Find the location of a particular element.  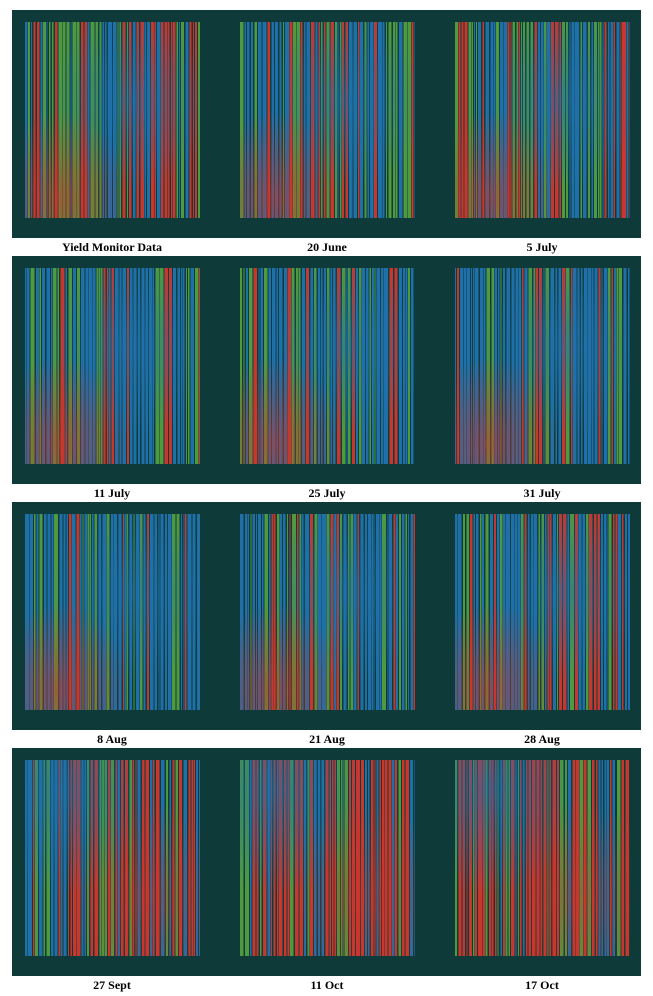

panel-label: 25 July is located at coordinates (327, 493).